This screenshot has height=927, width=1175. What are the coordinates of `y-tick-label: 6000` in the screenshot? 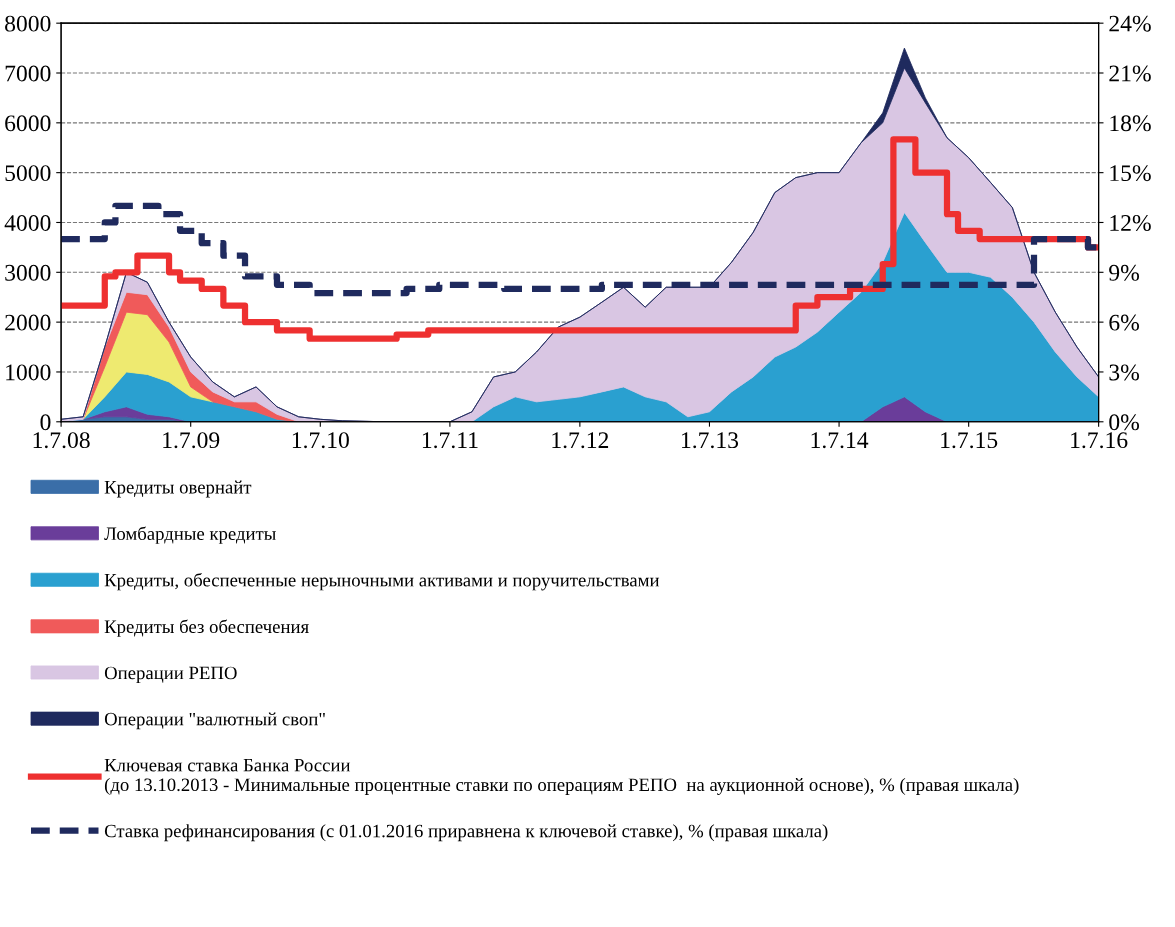 It's located at (28, 123).